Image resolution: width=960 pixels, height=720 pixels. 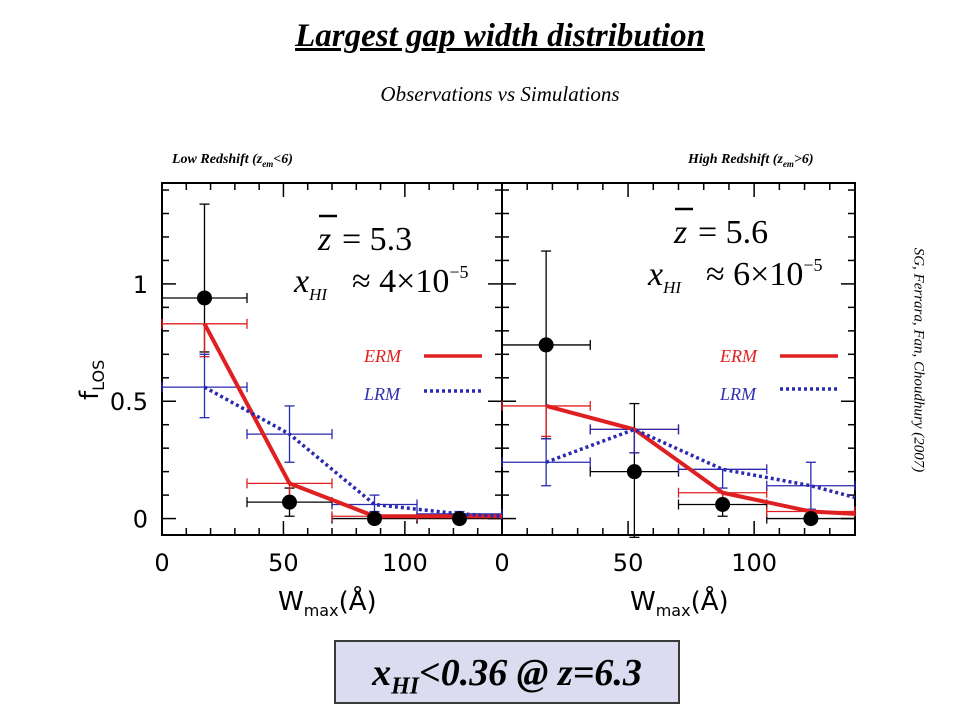 I want to click on left-legend: ERM LRM, so click(x=422, y=375).